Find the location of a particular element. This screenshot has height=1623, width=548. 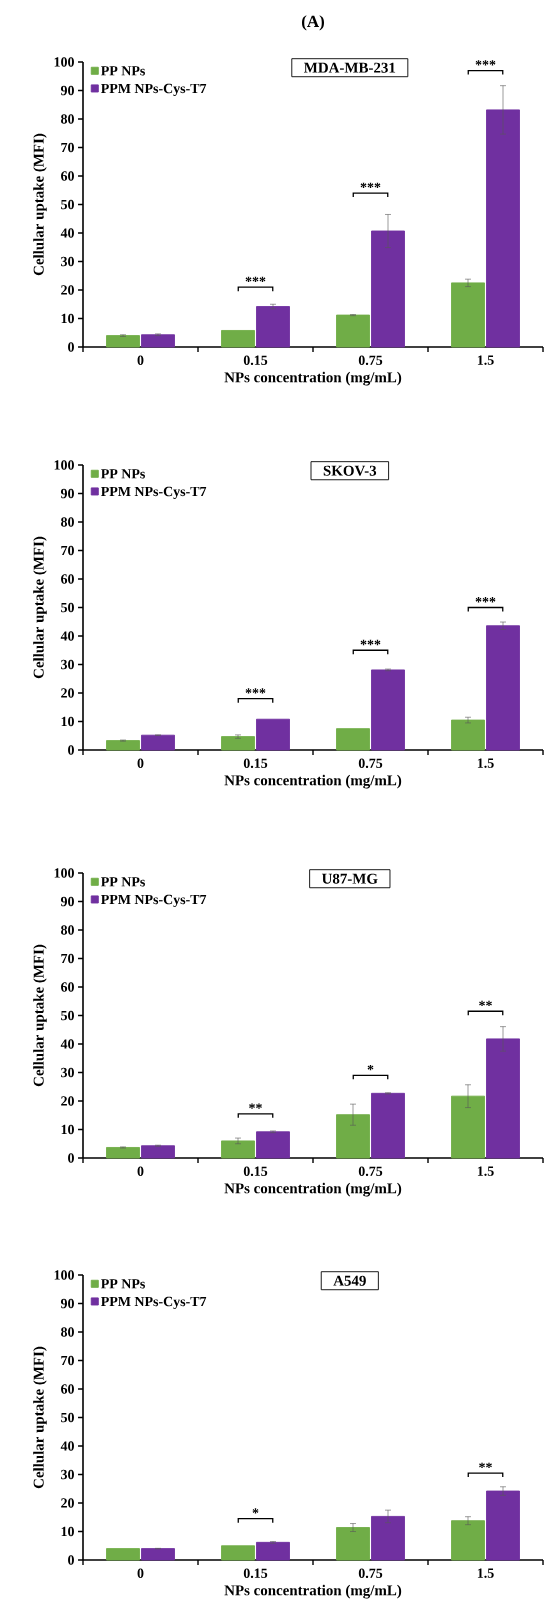

chart-subtitle: A549 is located at coordinates (349, 1280).